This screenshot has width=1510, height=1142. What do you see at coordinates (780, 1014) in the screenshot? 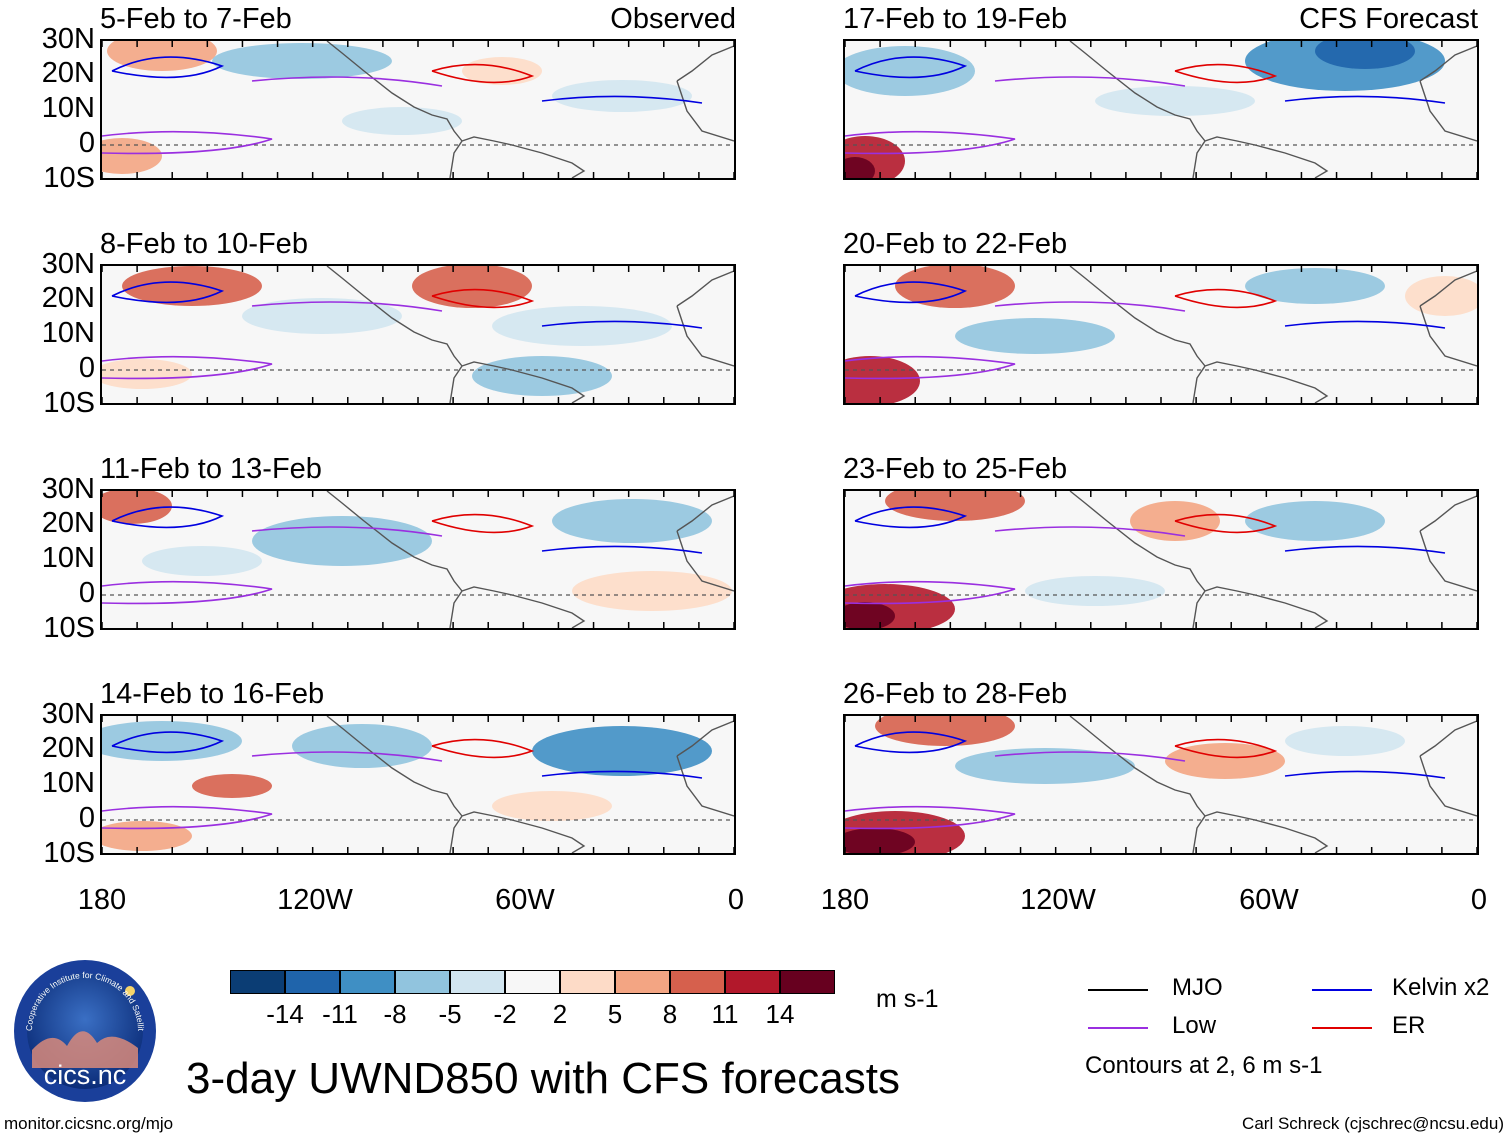
I see `colorbar-tick-label: 14` at bounding box center [780, 1014].